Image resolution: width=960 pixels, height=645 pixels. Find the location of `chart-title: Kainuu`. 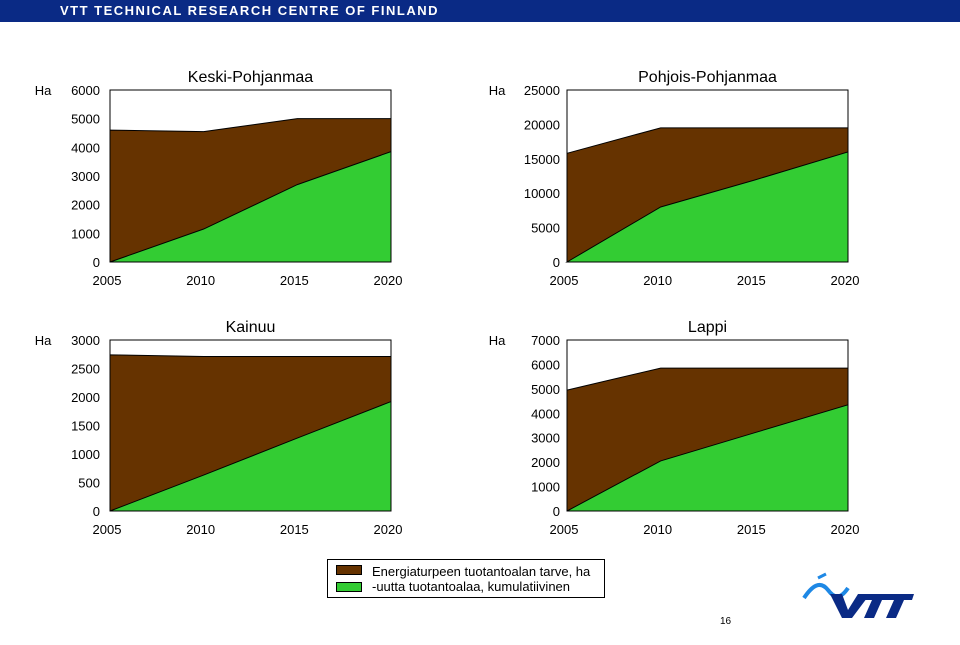

chart-title: Kainuu is located at coordinates (251, 327).